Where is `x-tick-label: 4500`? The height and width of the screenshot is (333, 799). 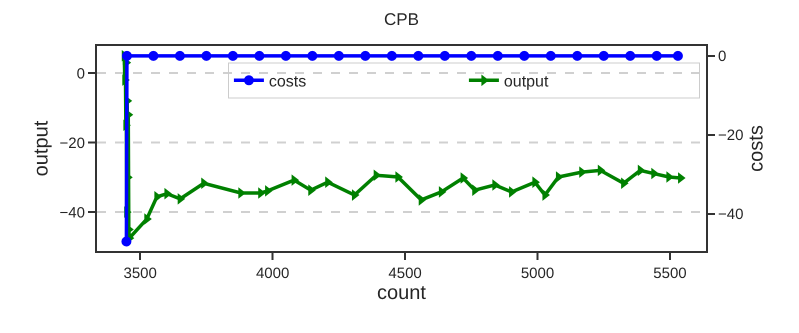 x-tick-label: 4500 is located at coordinates (405, 273).